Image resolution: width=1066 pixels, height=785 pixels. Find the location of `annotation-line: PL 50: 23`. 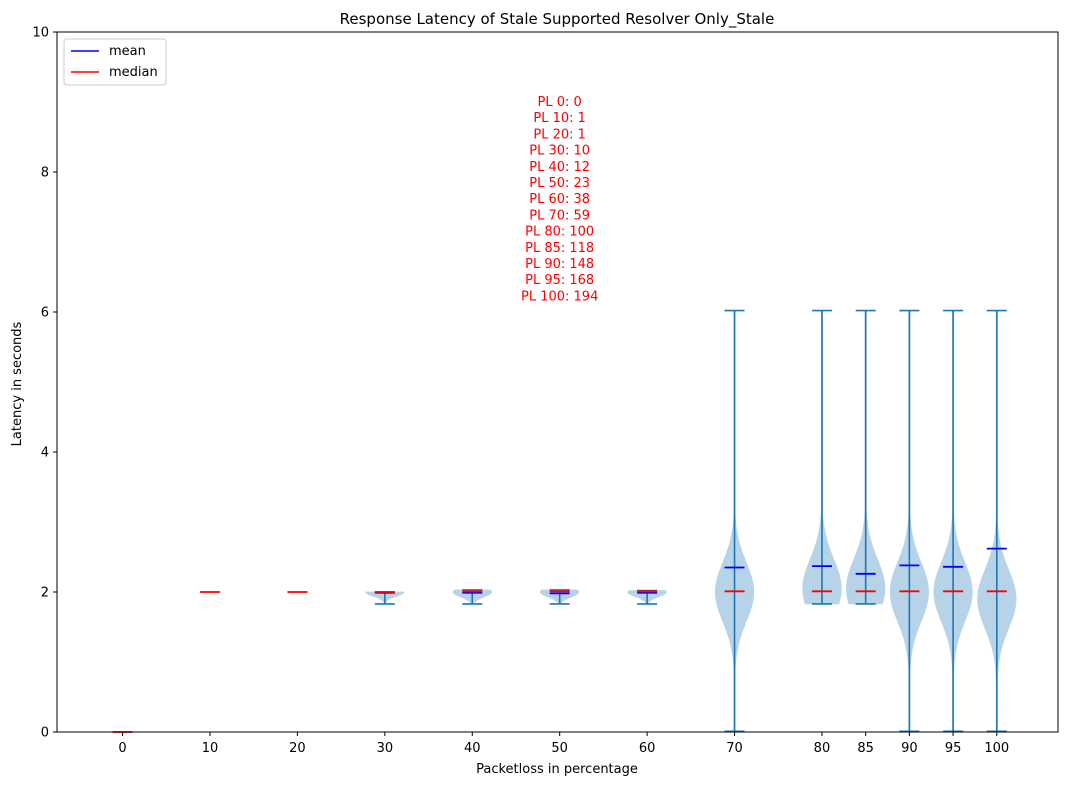

annotation-line: PL 50: 23 is located at coordinates (559, 183).